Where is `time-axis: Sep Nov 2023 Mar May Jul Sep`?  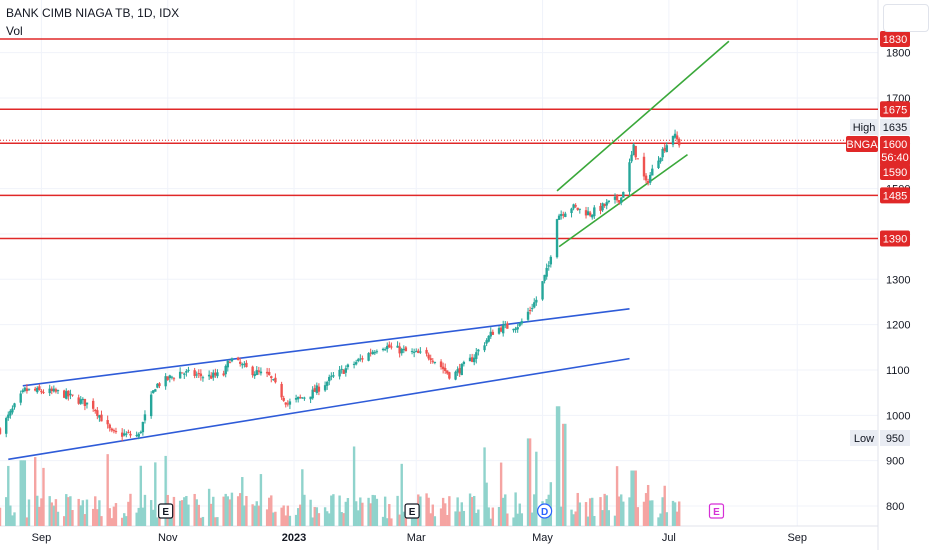
time-axis: Sep Nov 2023 Mar May Jul Sep is located at coordinates (419, 538).